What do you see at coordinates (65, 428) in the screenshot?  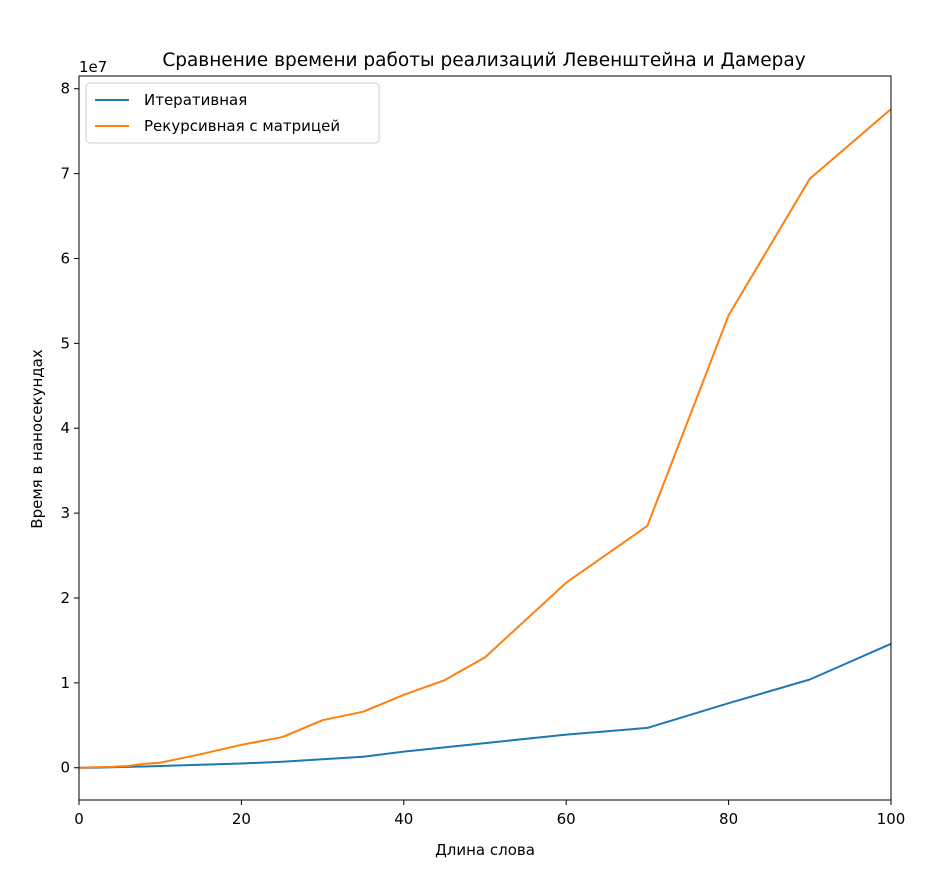 I see `y-tick-label: 4` at bounding box center [65, 428].